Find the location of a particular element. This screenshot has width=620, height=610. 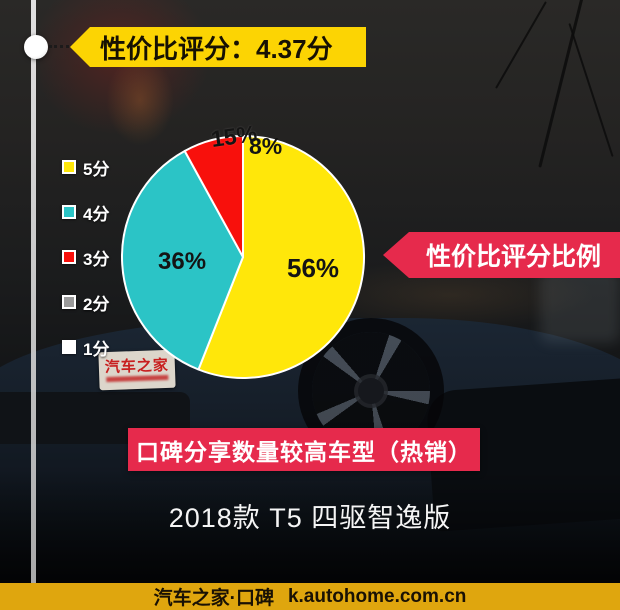

pie-slice-3分 is located at coordinates (213, 196).